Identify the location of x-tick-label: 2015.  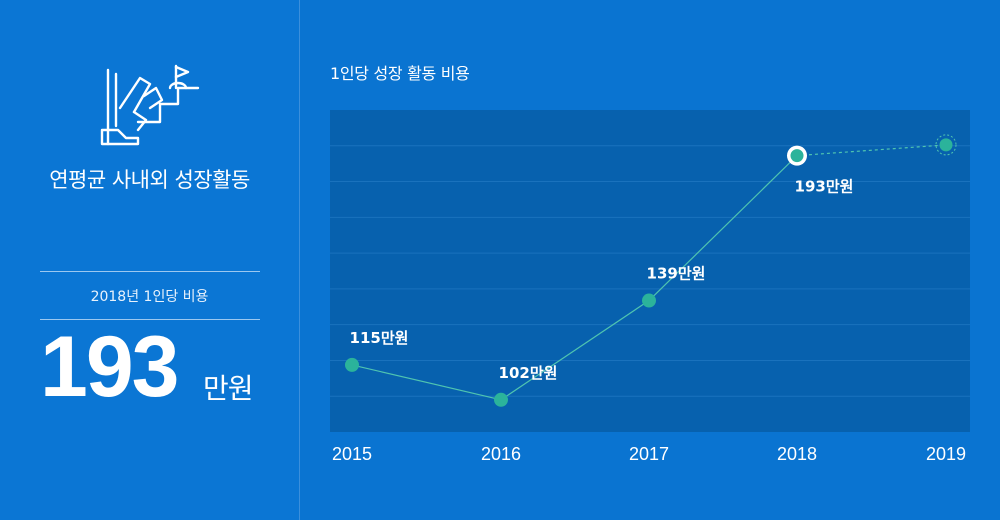
(352, 454).